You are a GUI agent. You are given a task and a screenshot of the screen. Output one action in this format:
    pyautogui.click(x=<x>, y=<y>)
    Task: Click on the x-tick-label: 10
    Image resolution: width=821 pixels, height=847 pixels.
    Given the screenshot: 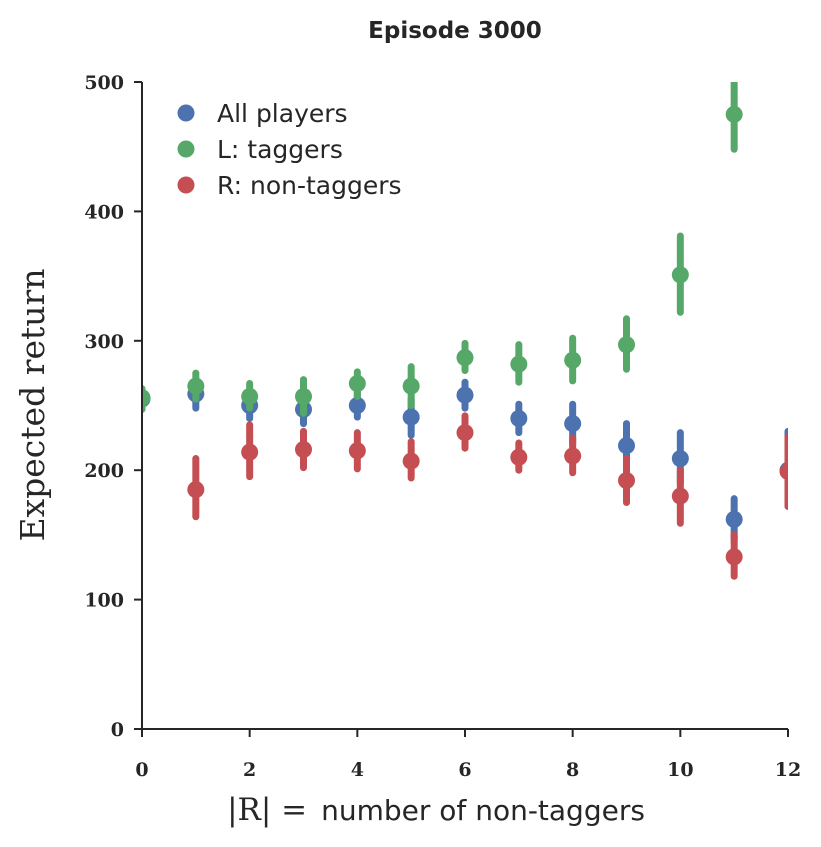 What is the action you would take?
    pyautogui.click(x=680, y=770)
    